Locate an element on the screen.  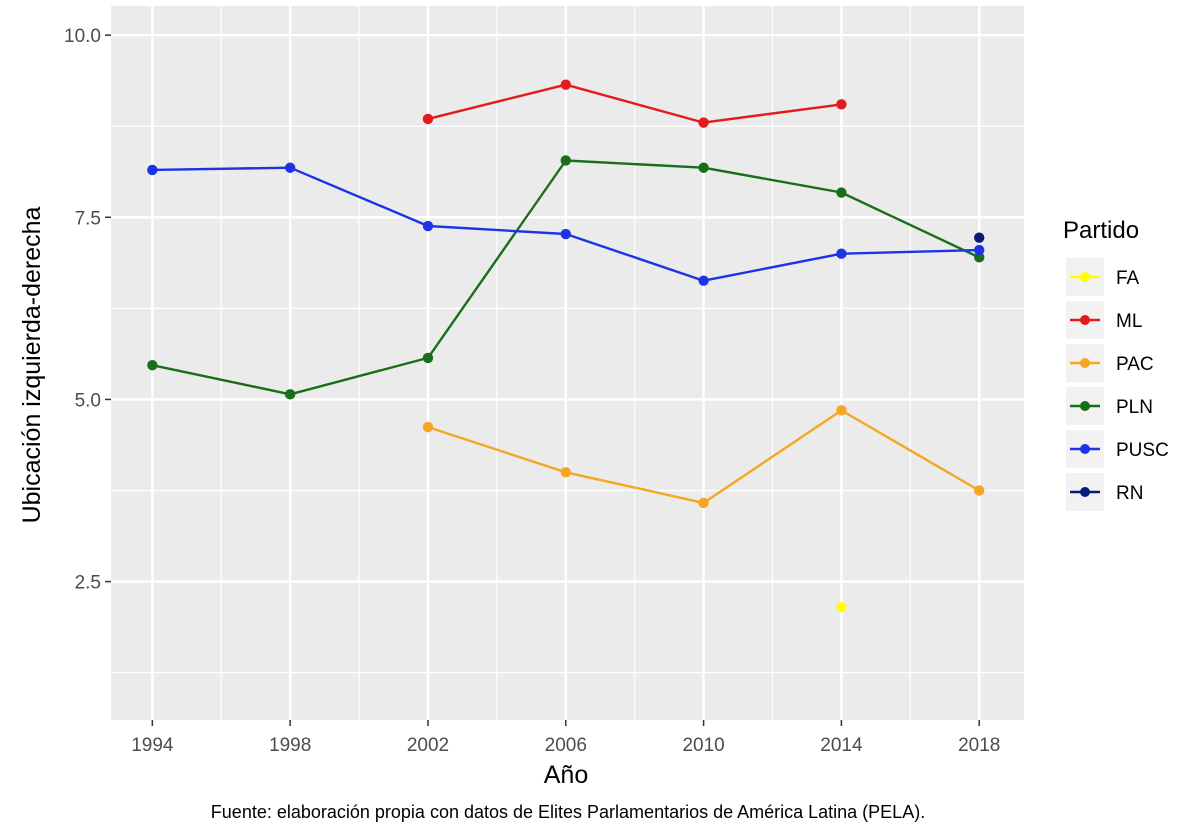
y-tick-label: 7.5 is located at coordinates (88, 218).